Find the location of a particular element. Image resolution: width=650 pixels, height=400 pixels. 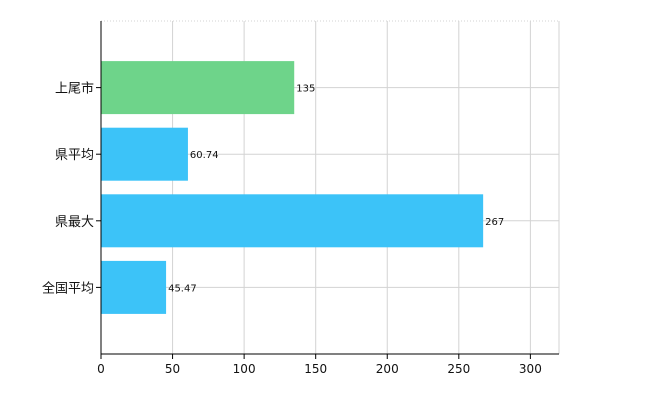

value-label: 267 is located at coordinates (494, 222).